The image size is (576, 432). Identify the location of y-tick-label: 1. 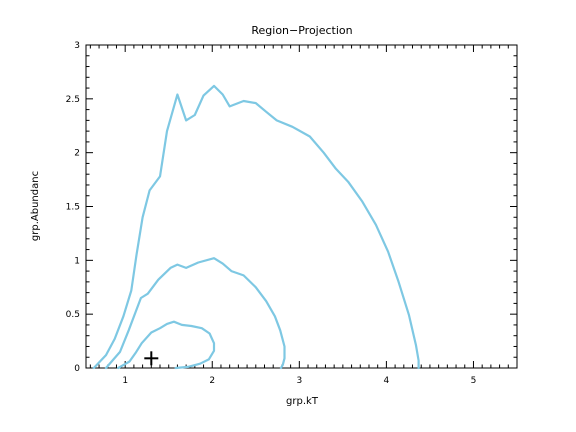
(77, 261).